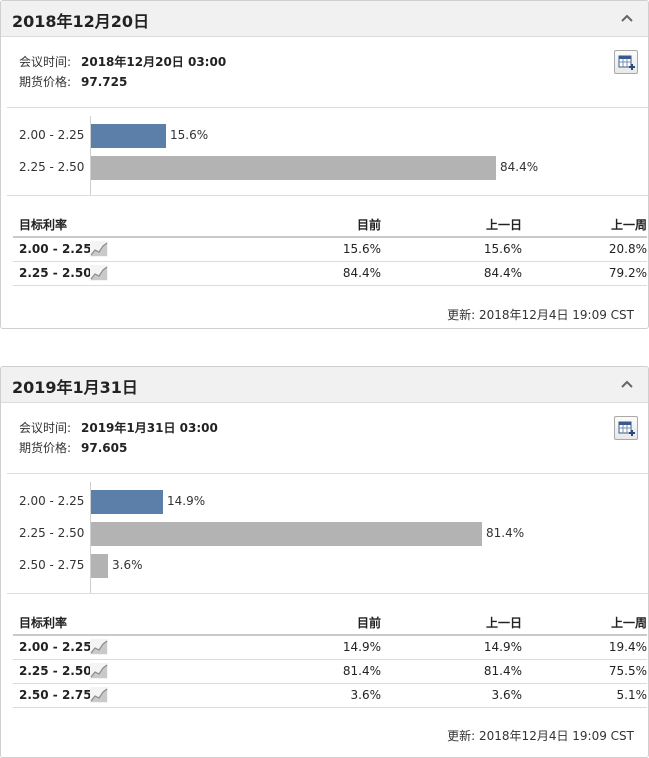 This screenshot has width=649, height=758. I want to click on table-row: 2.00 - 2.25 15.6% 15.6% 20.8%, so click(330, 250).